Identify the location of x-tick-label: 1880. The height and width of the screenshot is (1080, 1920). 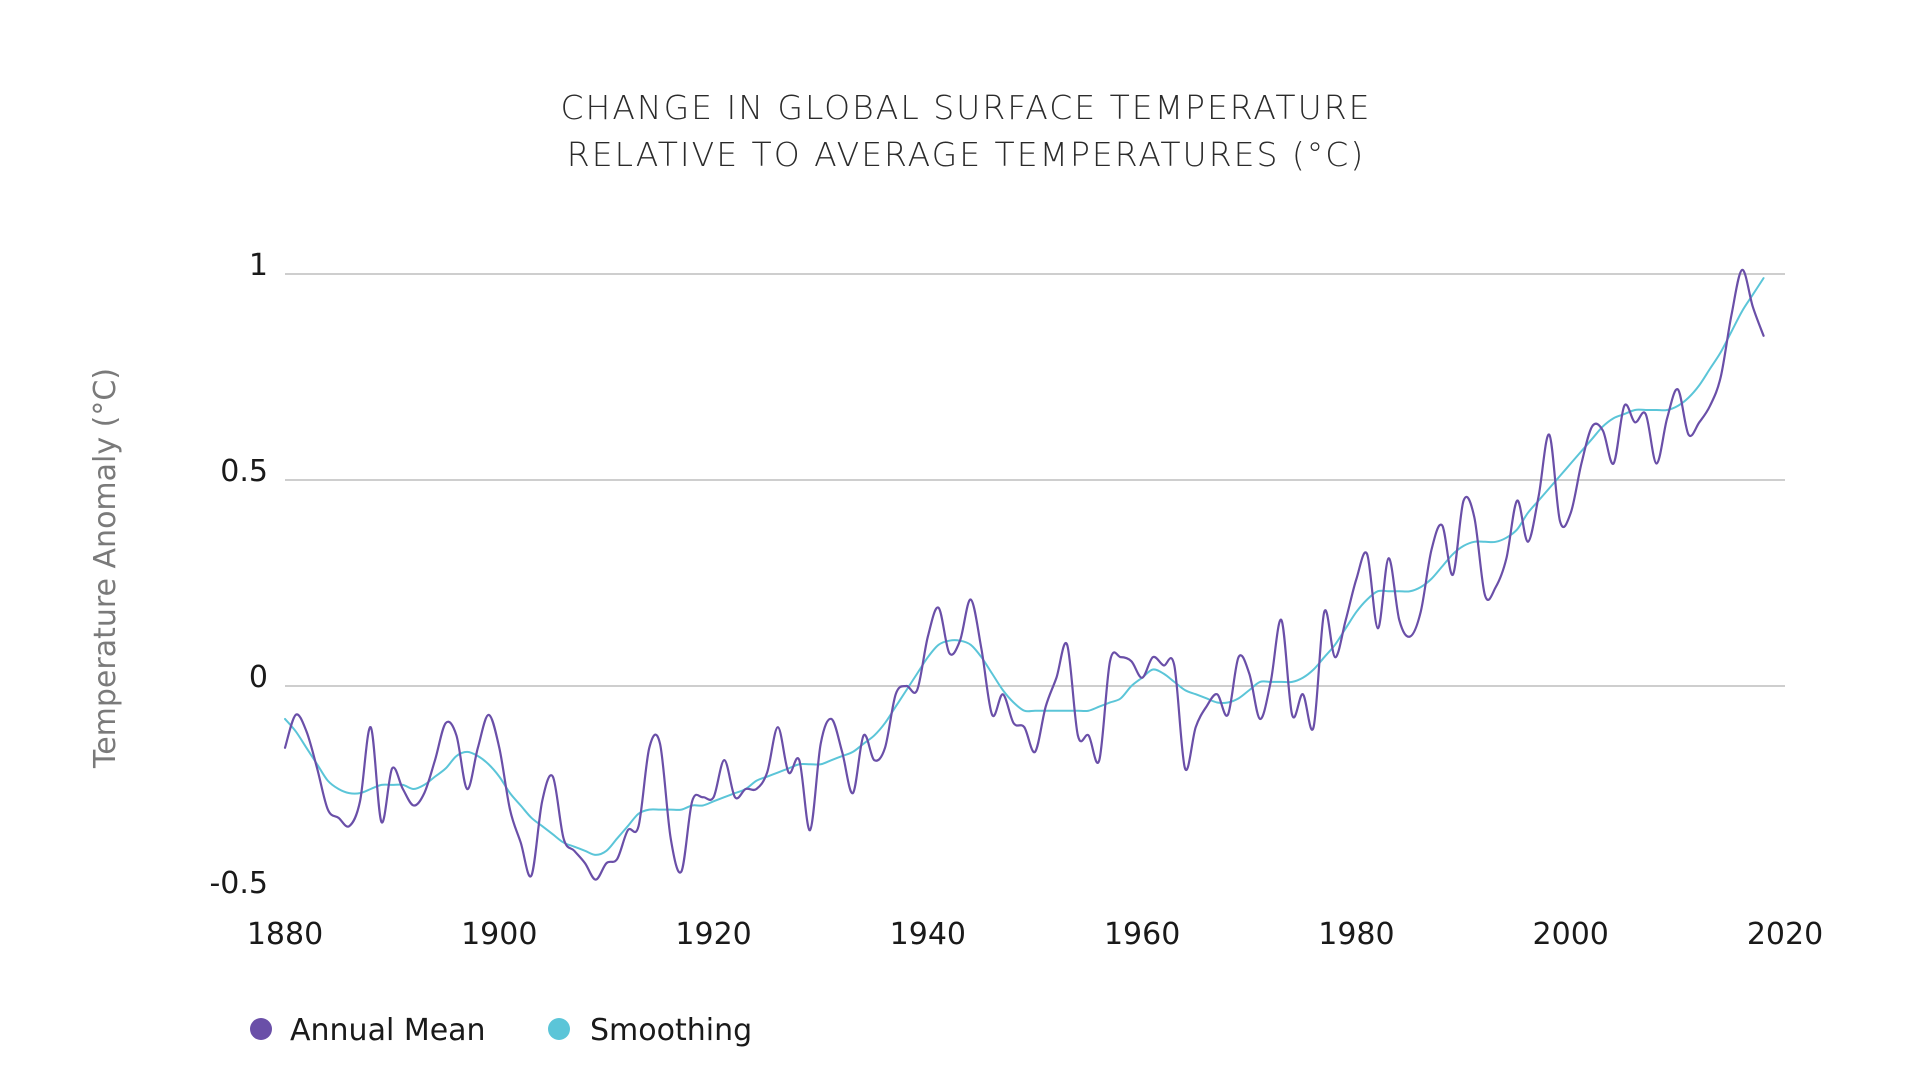
(285, 934).